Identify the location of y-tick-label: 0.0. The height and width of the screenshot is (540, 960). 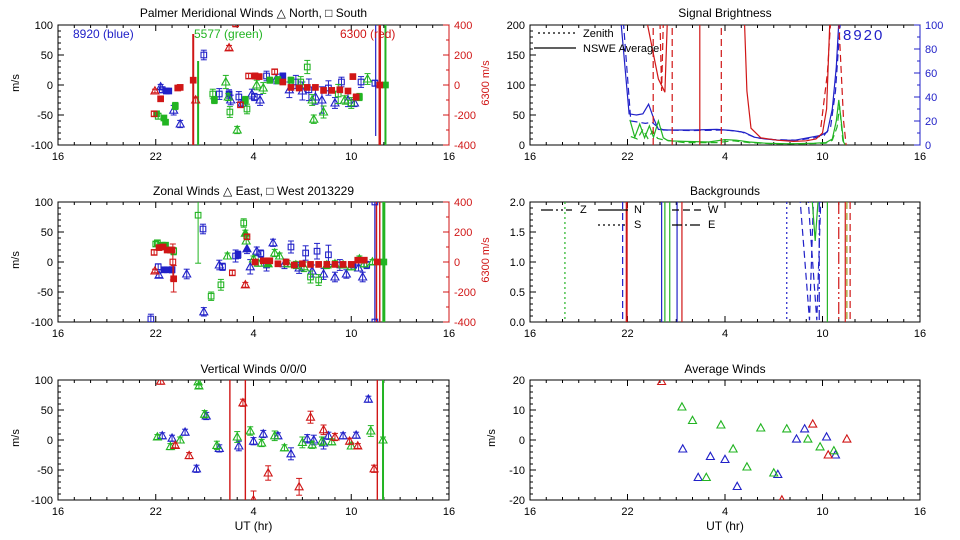
(517, 323).